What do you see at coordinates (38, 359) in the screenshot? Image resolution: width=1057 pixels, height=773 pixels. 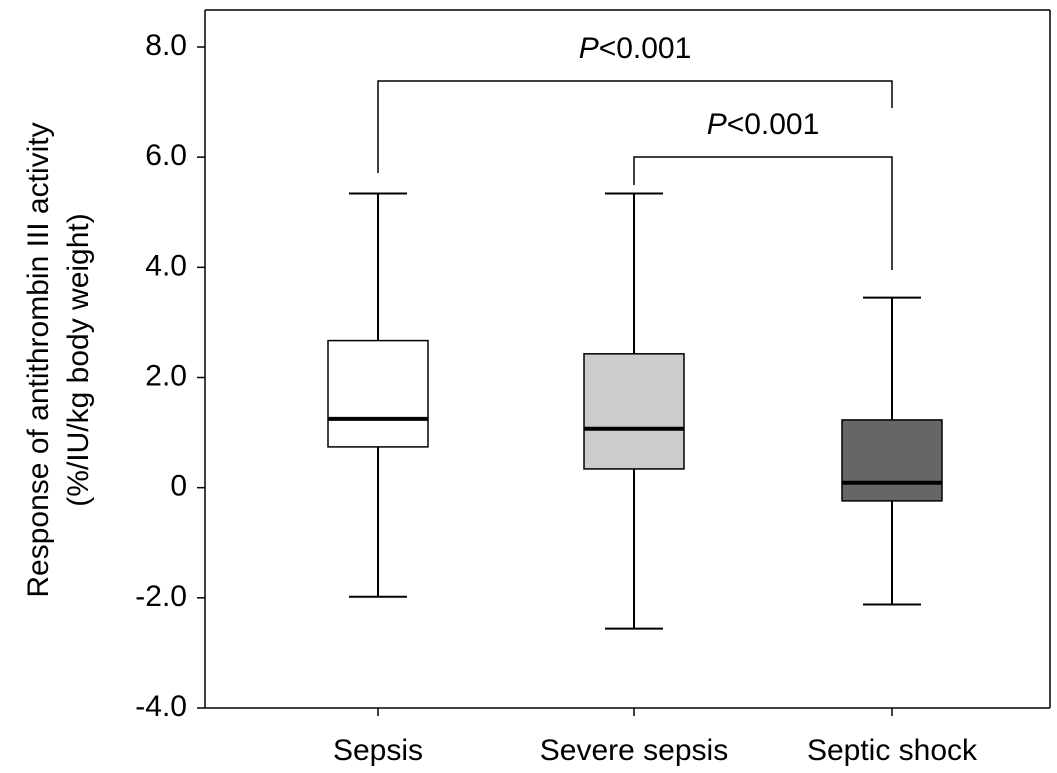 I see `y-axis-title-line: Response of antithrombin III activity` at bounding box center [38, 359].